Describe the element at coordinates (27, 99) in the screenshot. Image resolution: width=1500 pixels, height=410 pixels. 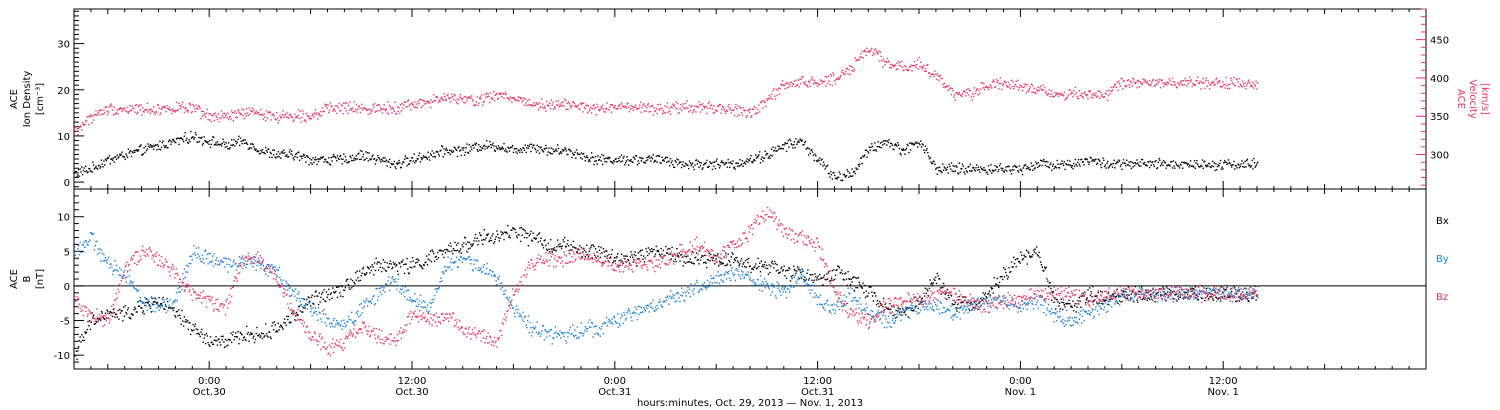
I see `top-ylabel-line-2: Ion Density` at that location.